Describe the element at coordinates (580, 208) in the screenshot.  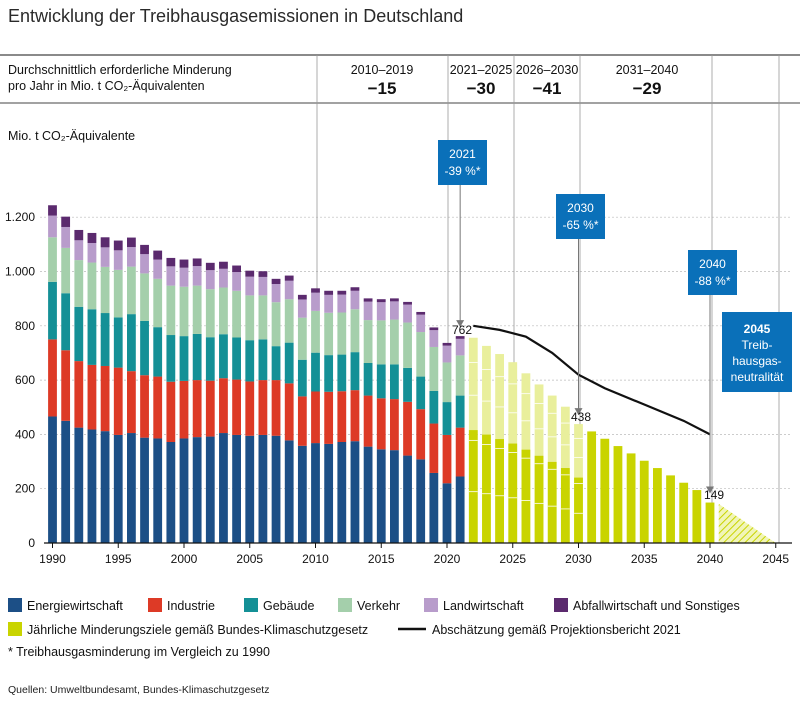
I see `callout-year: 2030` at that location.